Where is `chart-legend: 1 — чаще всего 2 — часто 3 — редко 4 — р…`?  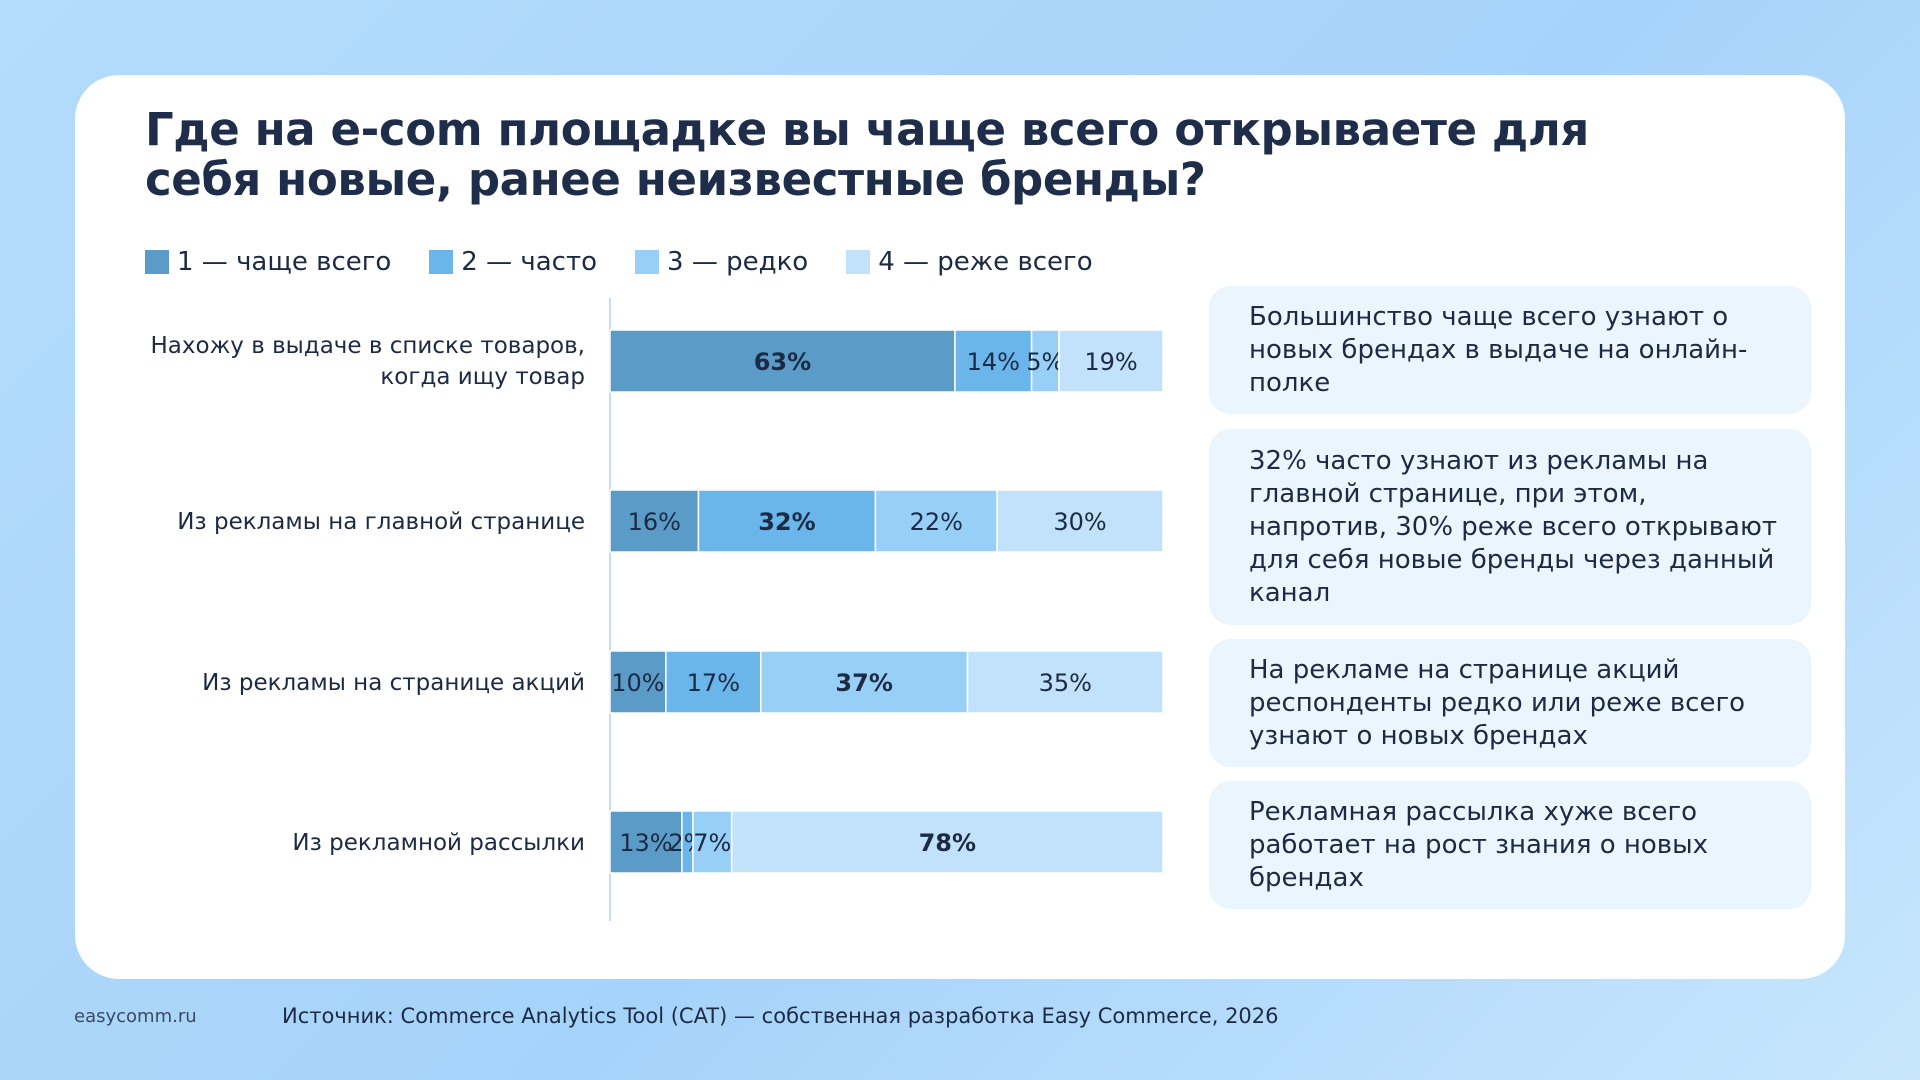 chart-legend: 1 — чаще всего 2 — часто 3 — редко 4 — р… is located at coordinates (619, 262).